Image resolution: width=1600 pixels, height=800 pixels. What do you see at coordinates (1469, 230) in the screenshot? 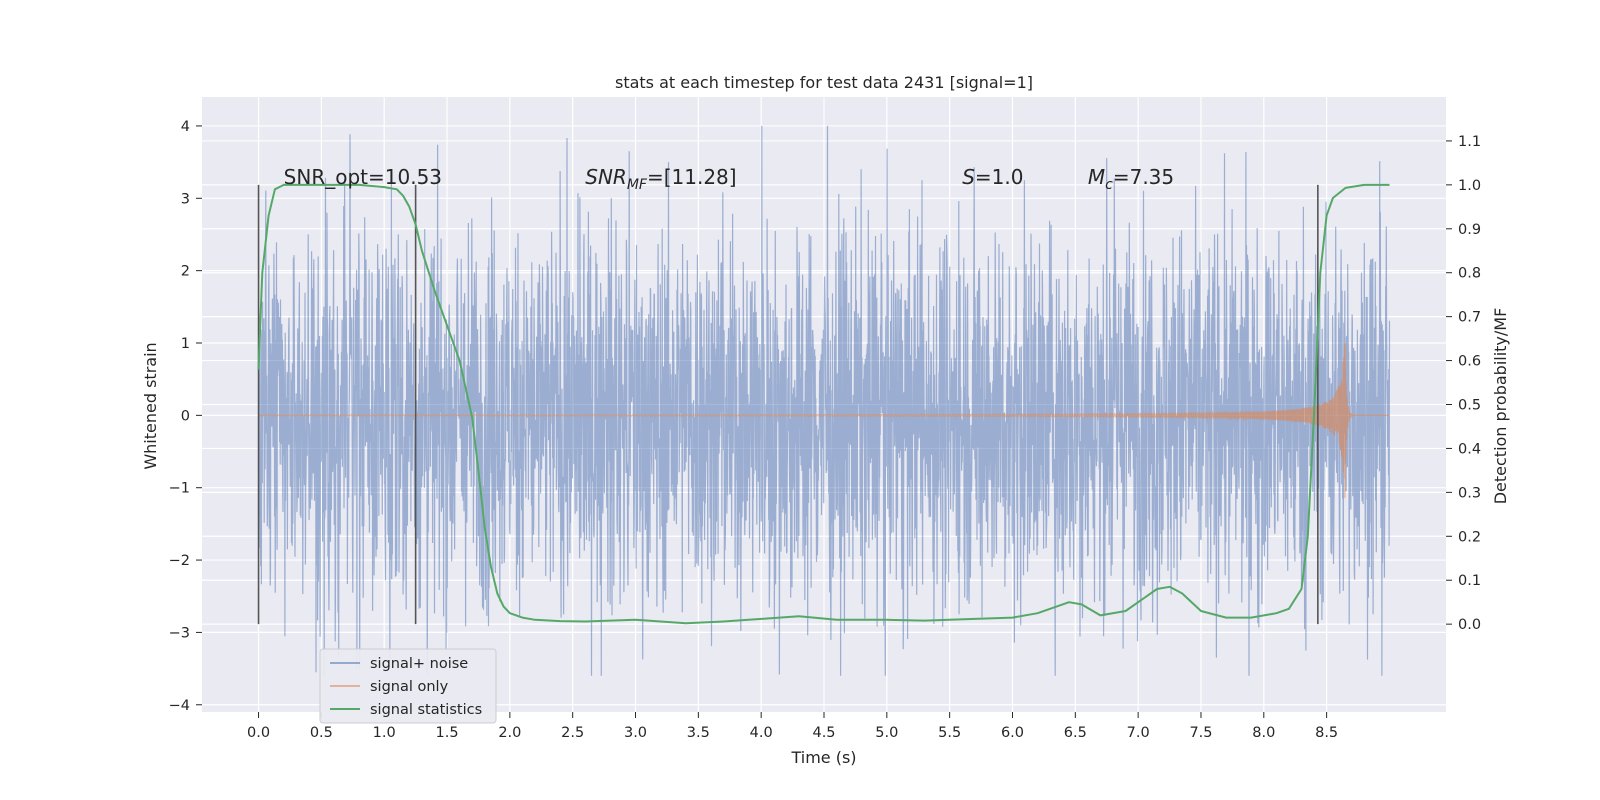
I see `y-right-tick-label: 0.9` at bounding box center [1469, 230].